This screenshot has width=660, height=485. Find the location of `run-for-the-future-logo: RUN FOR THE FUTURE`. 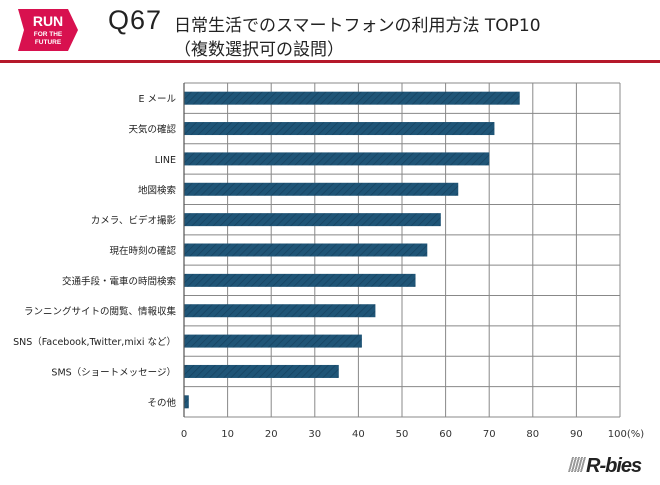

run-for-the-future-logo: RUN FOR THE FUTURE is located at coordinates (48, 30).